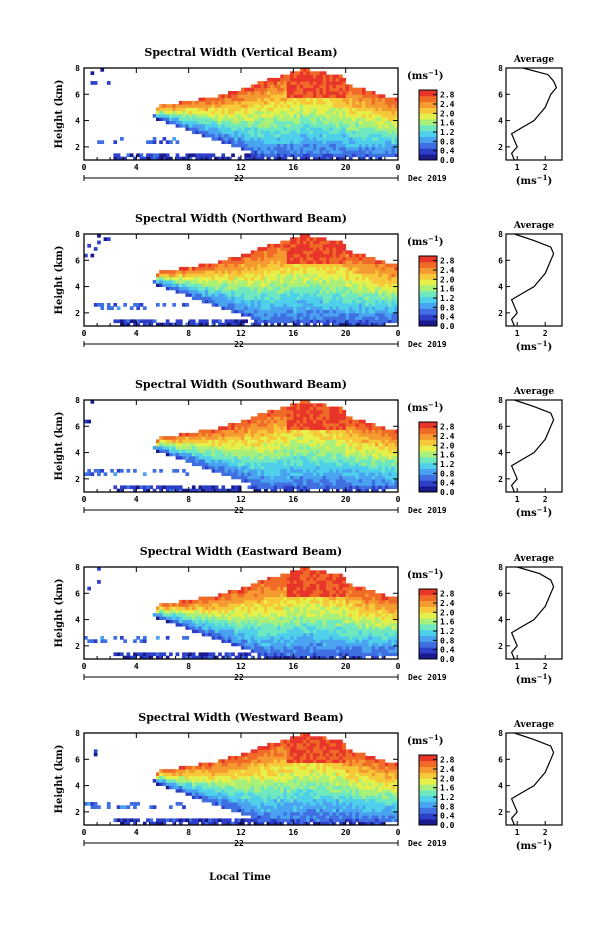 Image resolution: width=610 pixels, height=929 pixels. What do you see at coordinates (241, 333) in the screenshot?
I see `x-tick-label: 12` at bounding box center [241, 333].